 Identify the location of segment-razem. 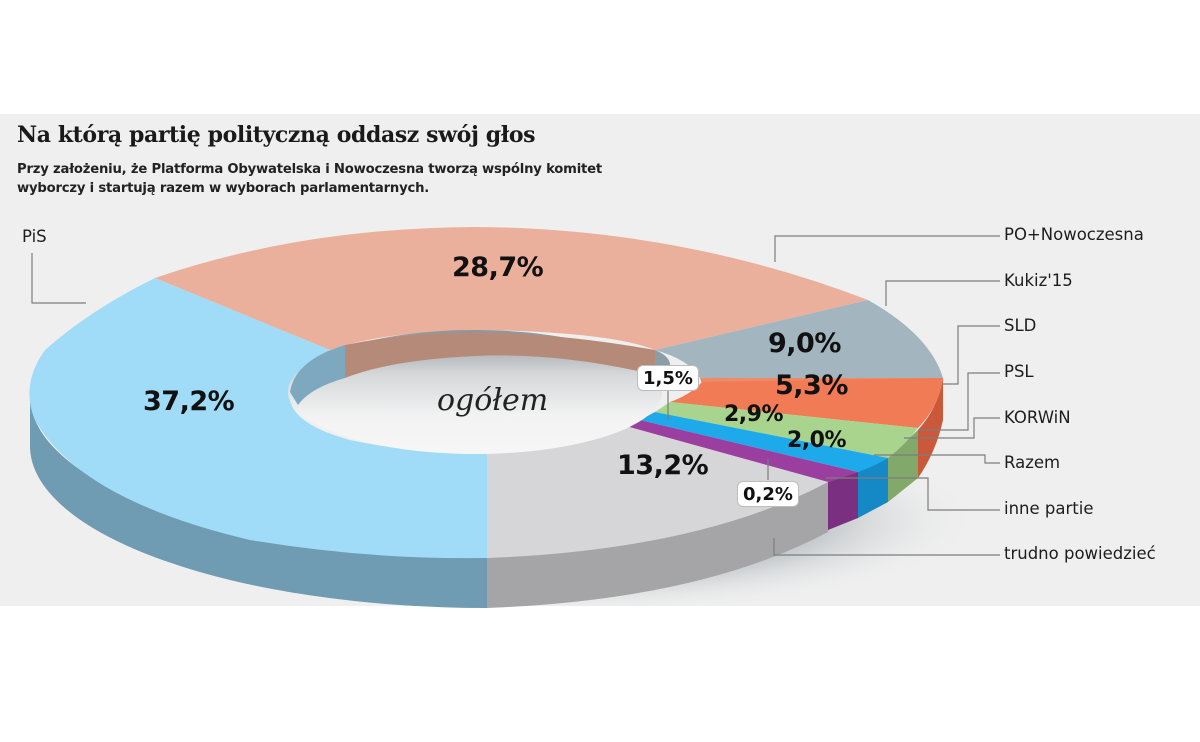
(764, 442).